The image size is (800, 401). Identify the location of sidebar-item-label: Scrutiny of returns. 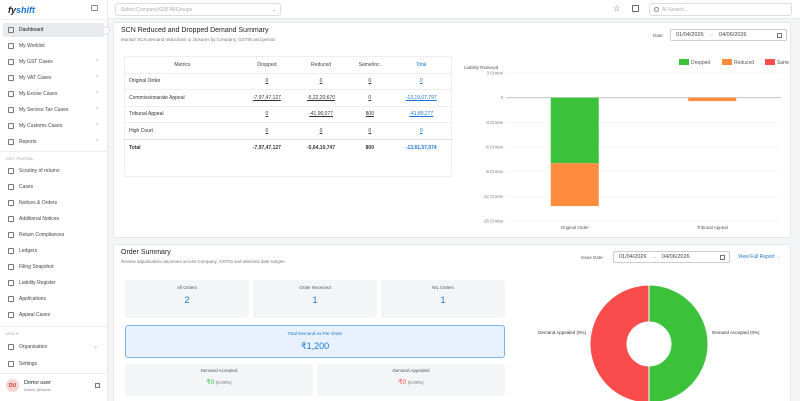
(39, 171).